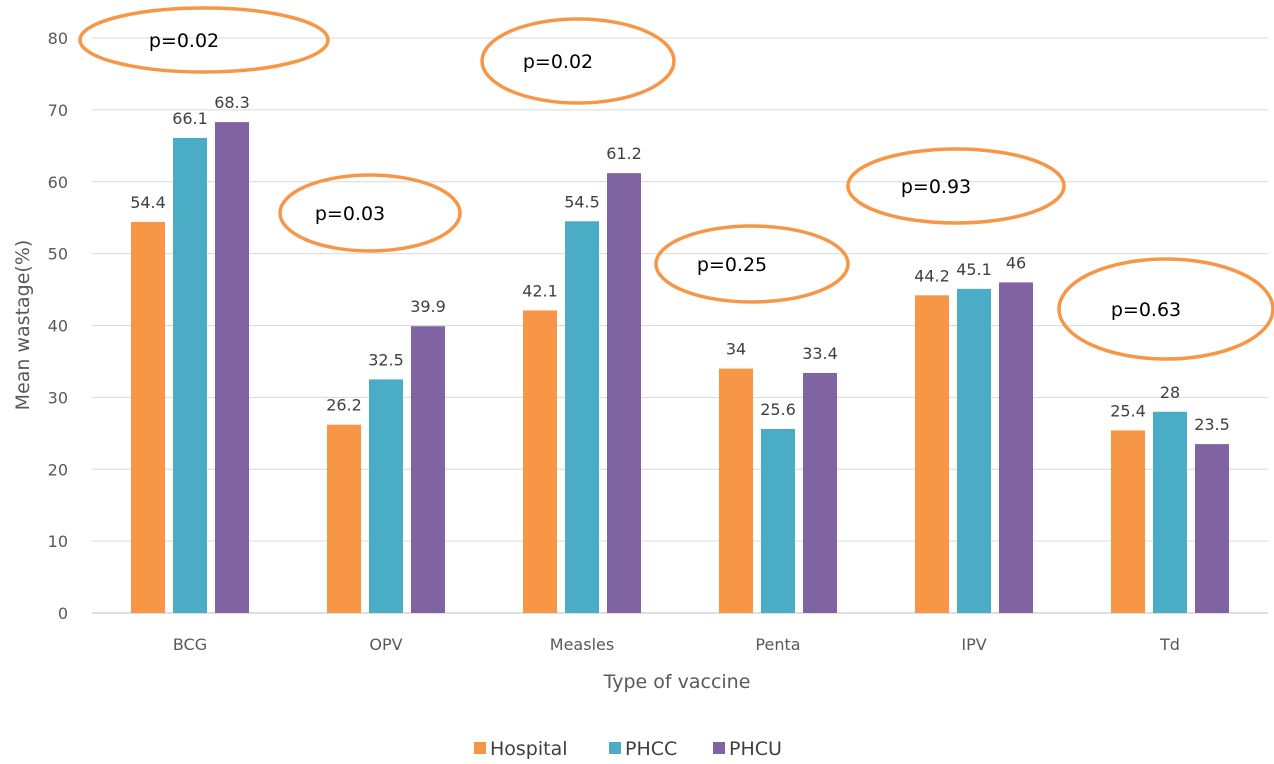 The image size is (1274, 764). What do you see at coordinates (1170, 512) in the screenshot?
I see `bar-phcc-td` at bounding box center [1170, 512].